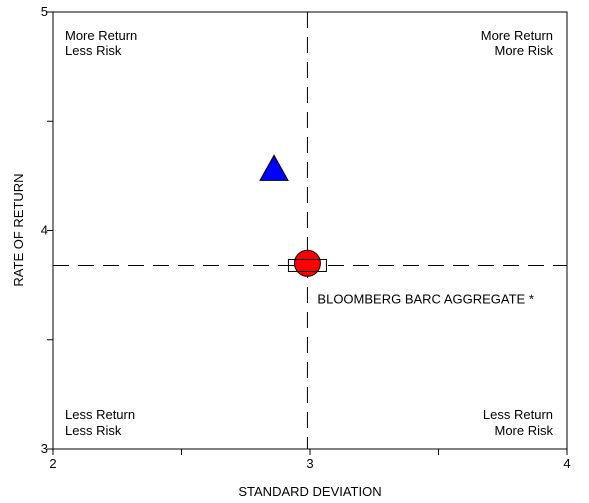  I want to click on data-points, so click(293, 215).